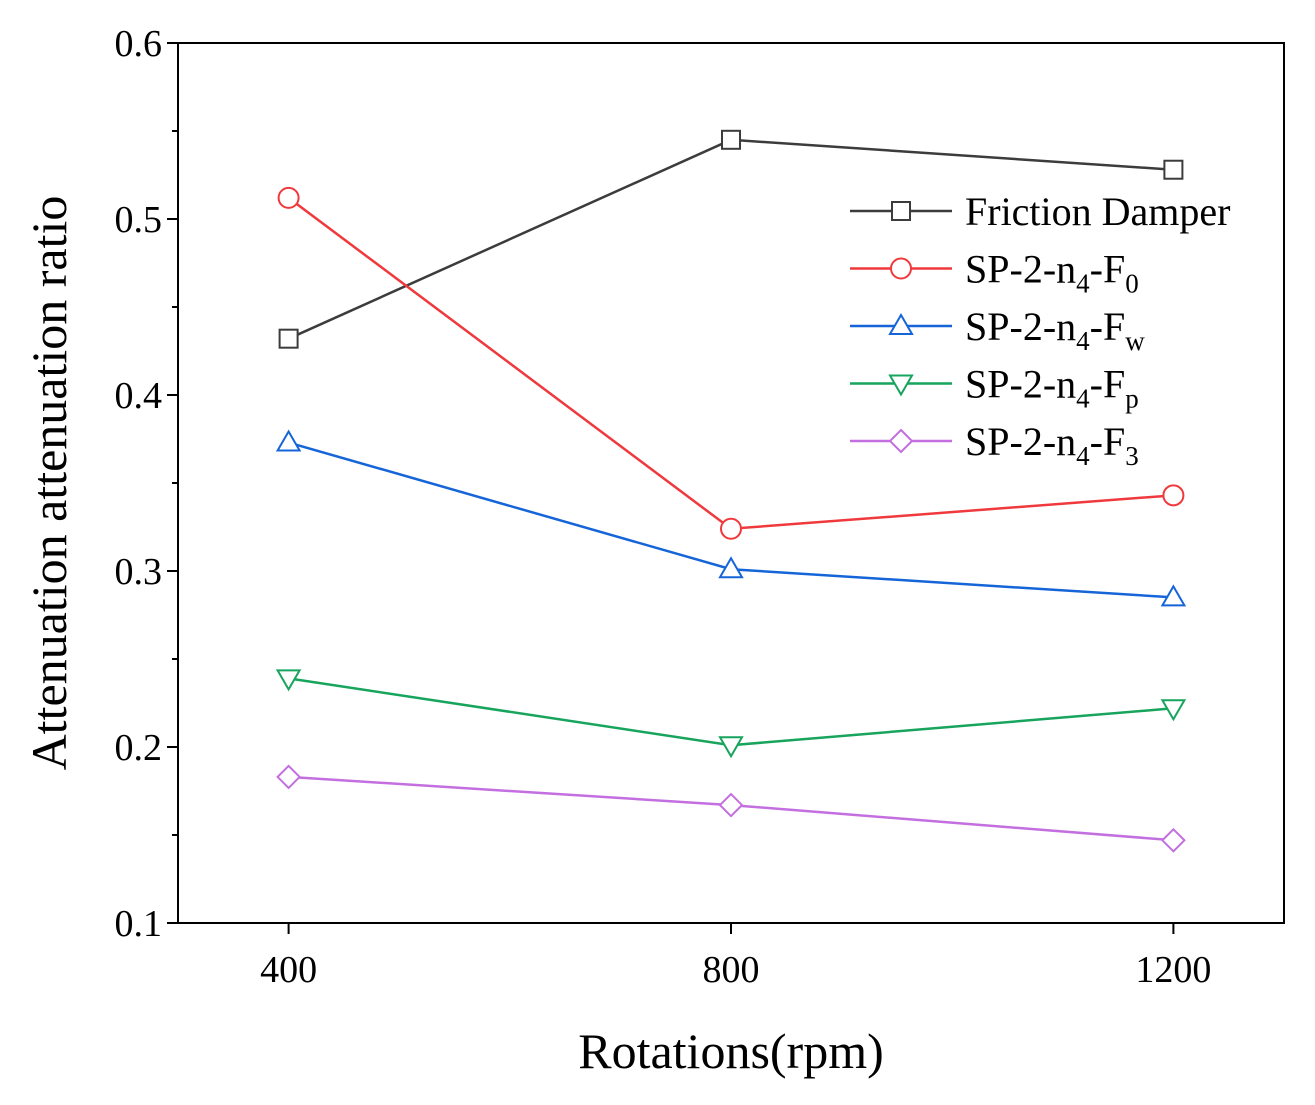 This screenshot has width=1315, height=1105. Describe the element at coordinates (1173, 970) in the screenshot. I see `x-tick-label: 1200` at that location.